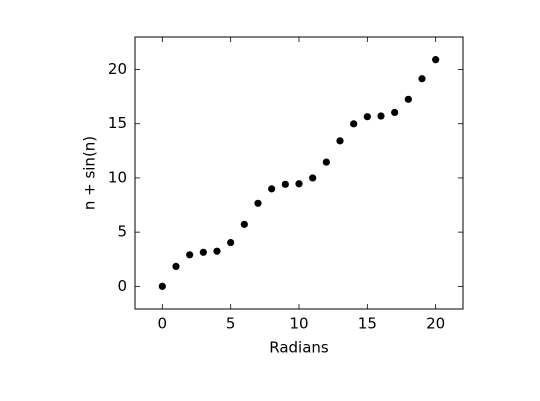 The height and width of the screenshot is (401, 540). I want to click on x-axis-label: Radians, so click(299, 348).